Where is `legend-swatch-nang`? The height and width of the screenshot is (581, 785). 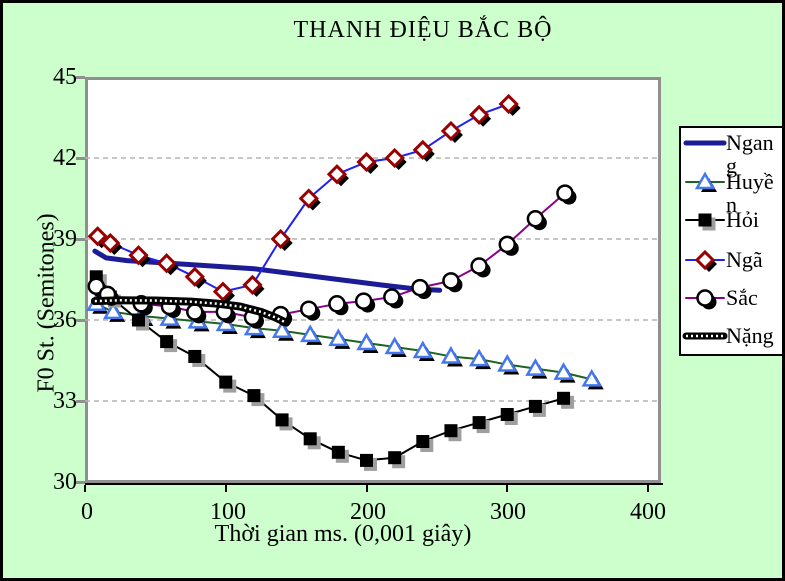
legend-swatch-nang is located at coordinates (705, 336).